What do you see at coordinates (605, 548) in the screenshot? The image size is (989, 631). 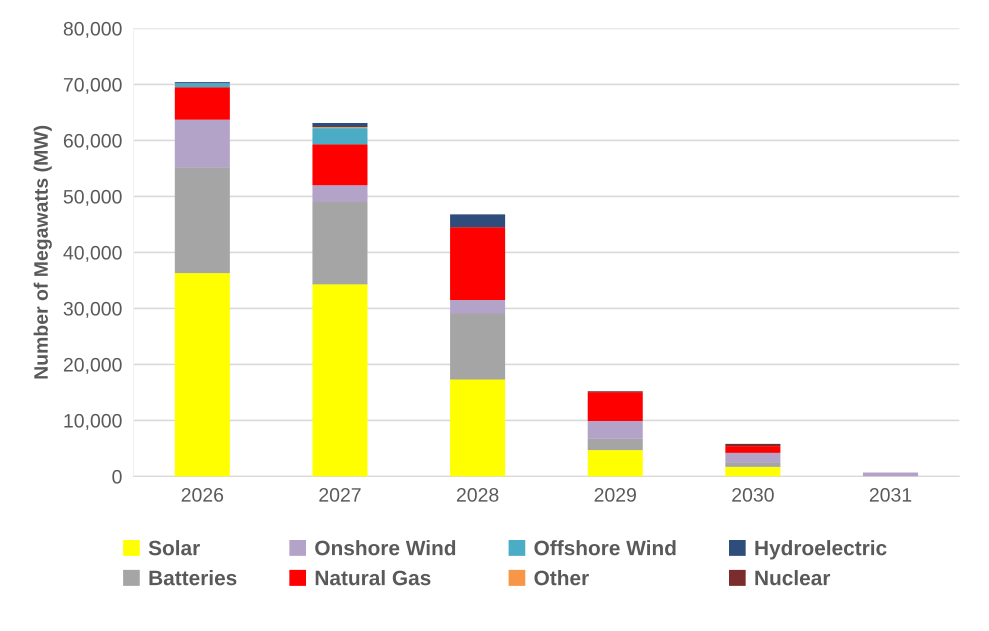 I see `legend-label: Offshore Wind` at bounding box center [605, 548].